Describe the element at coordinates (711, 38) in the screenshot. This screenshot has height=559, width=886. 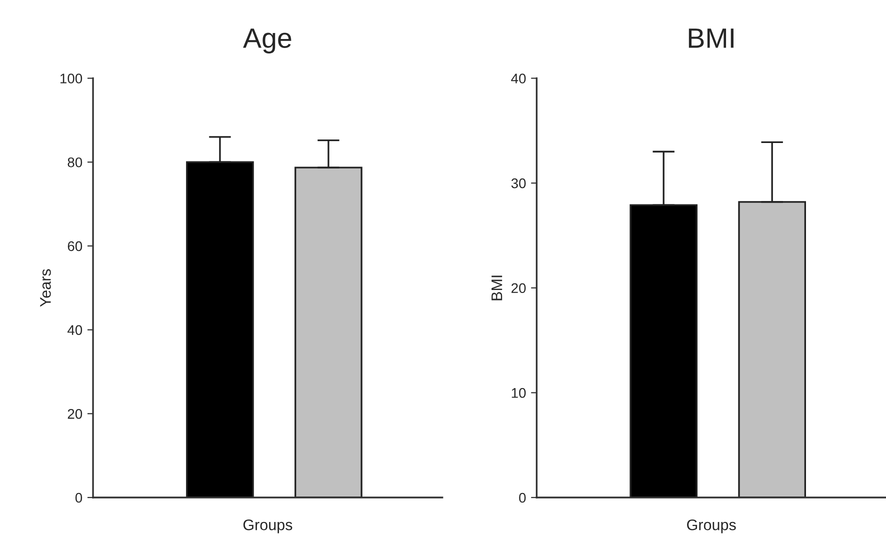
I see `chart-title: BMI` at that location.